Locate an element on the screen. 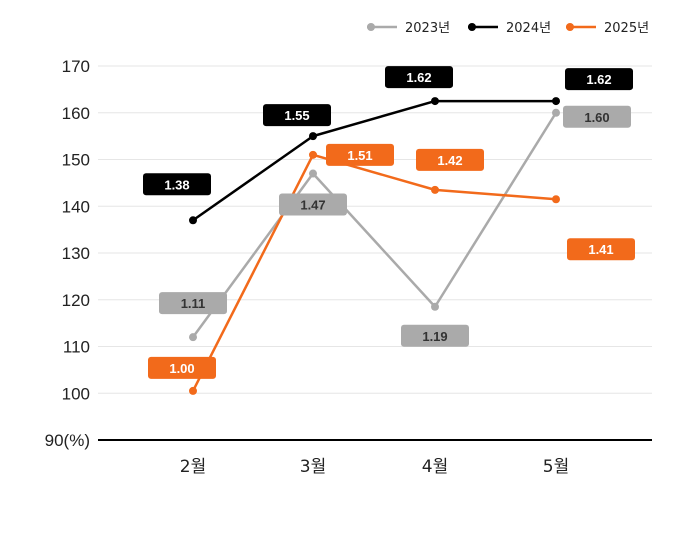 This screenshot has height=550, width=689. data-label: 1.19 is located at coordinates (434, 336).